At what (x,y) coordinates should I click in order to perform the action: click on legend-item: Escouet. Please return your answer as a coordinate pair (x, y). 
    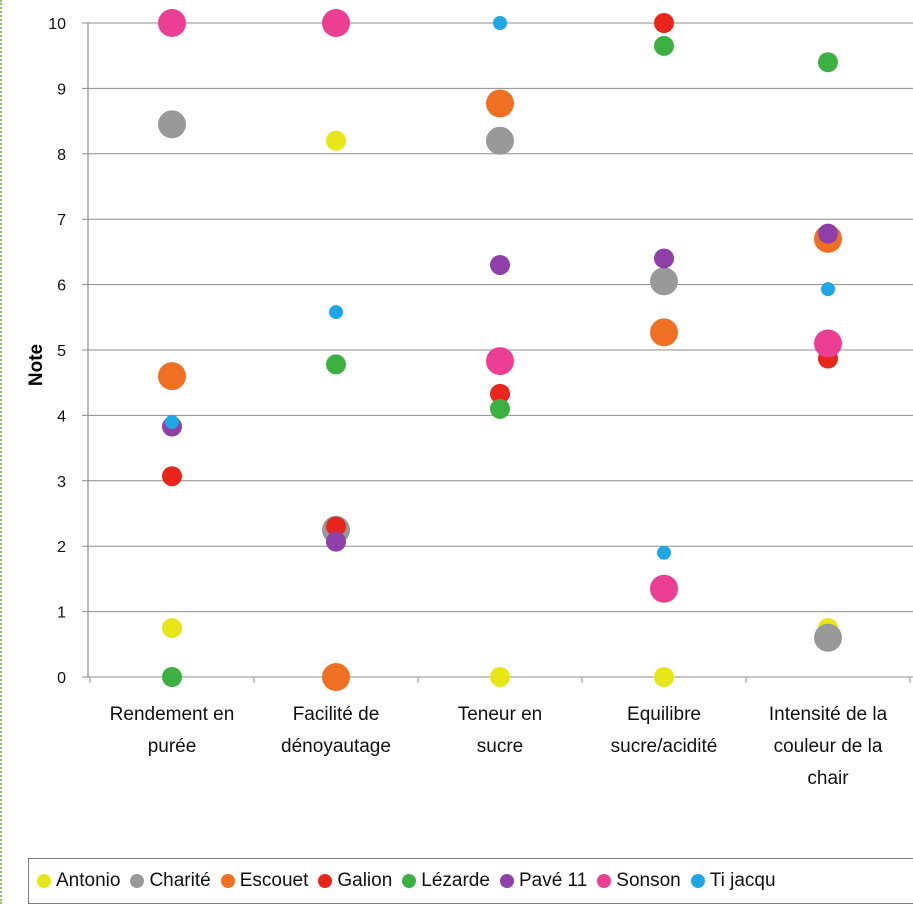
    Looking at the image, I should click on (264, 881).